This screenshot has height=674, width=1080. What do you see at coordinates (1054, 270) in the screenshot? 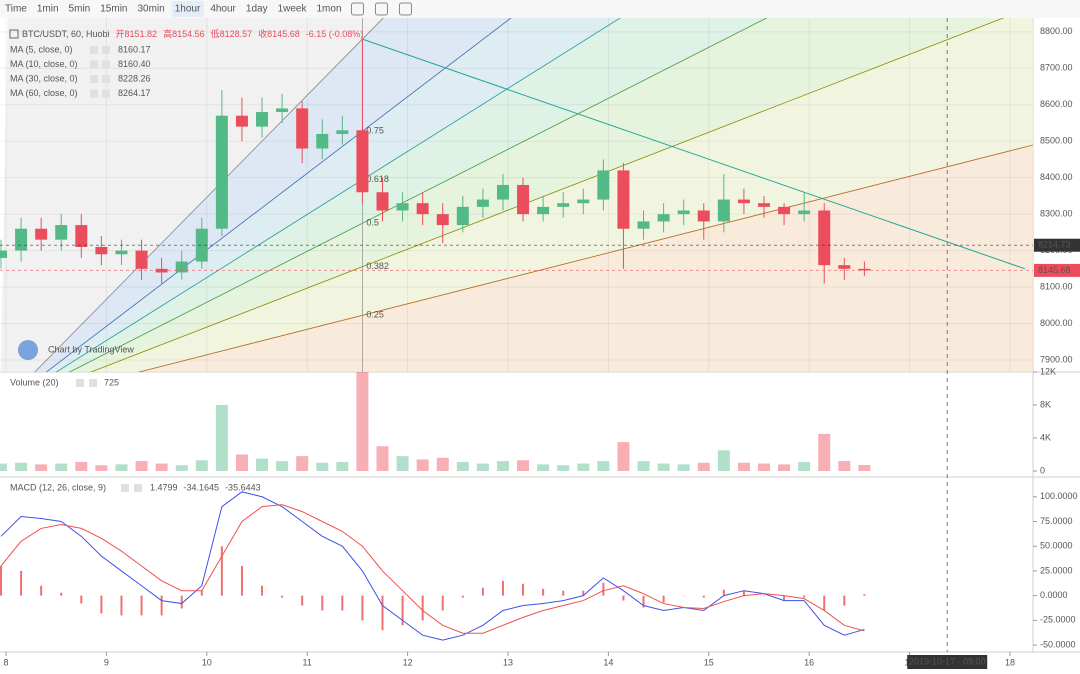
I see `price-tag-label: 8145.68` at bounding box center [1054, 270].